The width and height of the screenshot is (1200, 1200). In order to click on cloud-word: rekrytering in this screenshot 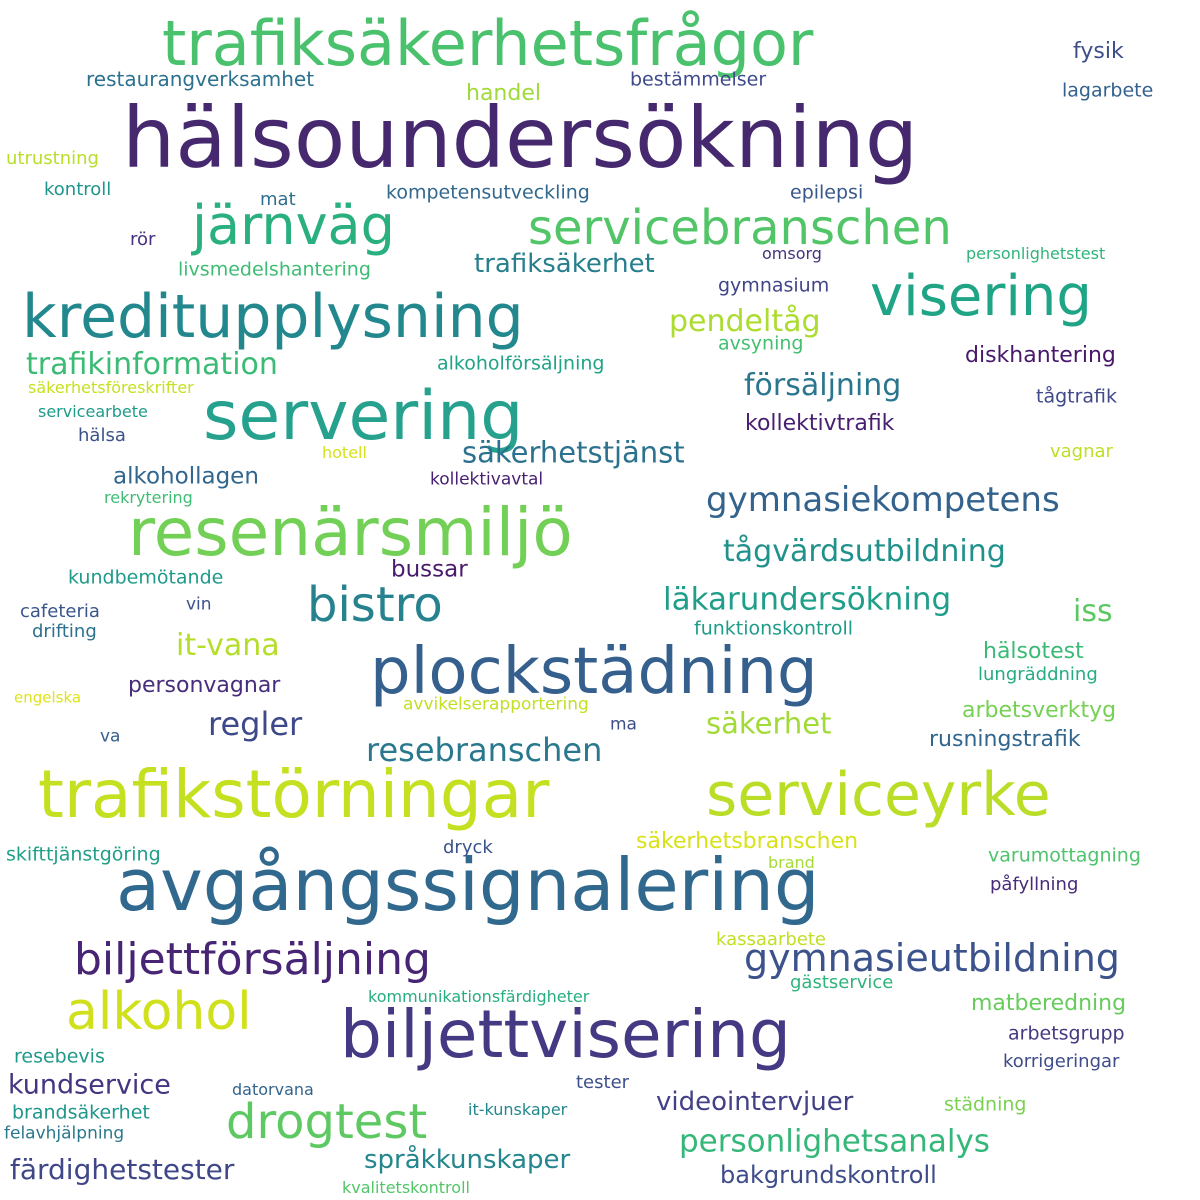, I will do `click(148, 497)`.